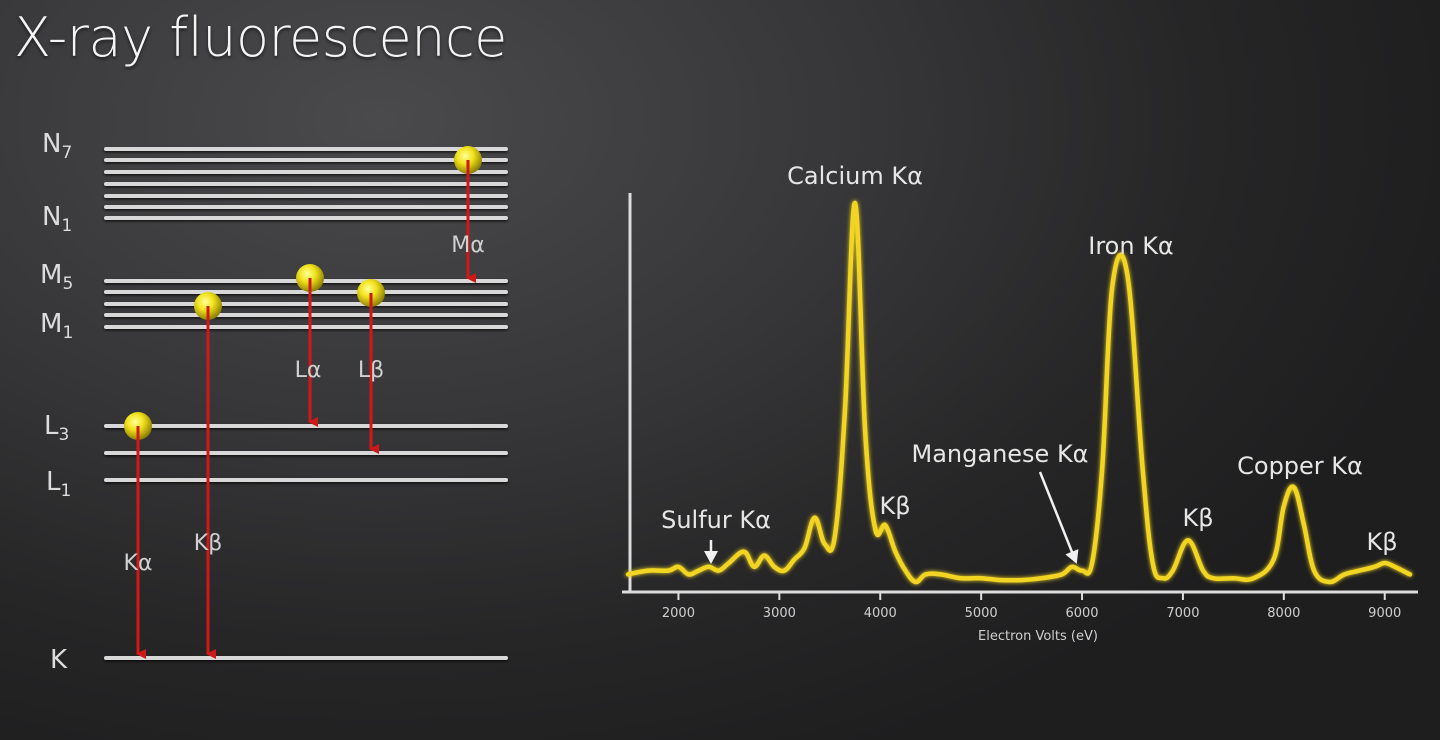 This screenshot has height=740, width=1440. Describe the element at coordinates (208, 543) in the screenshot. I see `transition-label-Kβ: Kβ` at that location.